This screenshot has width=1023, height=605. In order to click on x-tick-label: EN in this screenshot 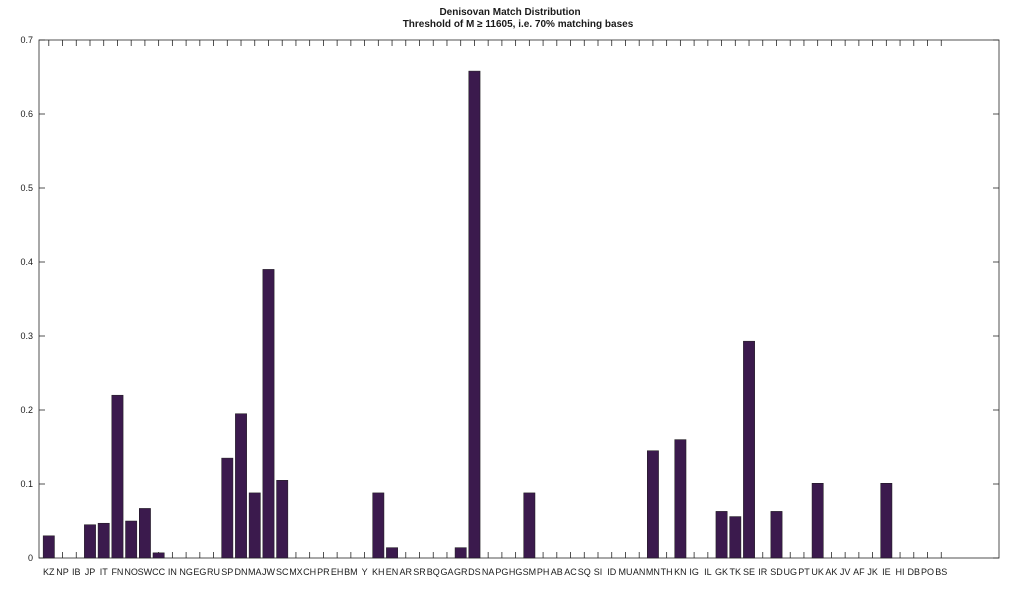, I will do `click(392, 572)`.